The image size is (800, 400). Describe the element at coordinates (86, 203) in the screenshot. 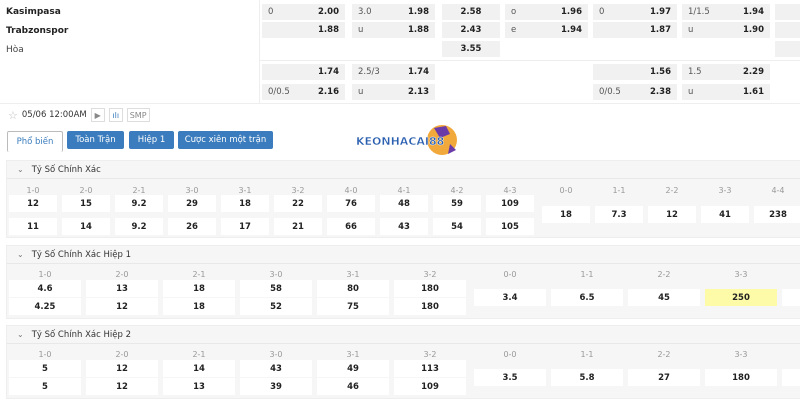

I see `odds-cell-home: 15` at that location.